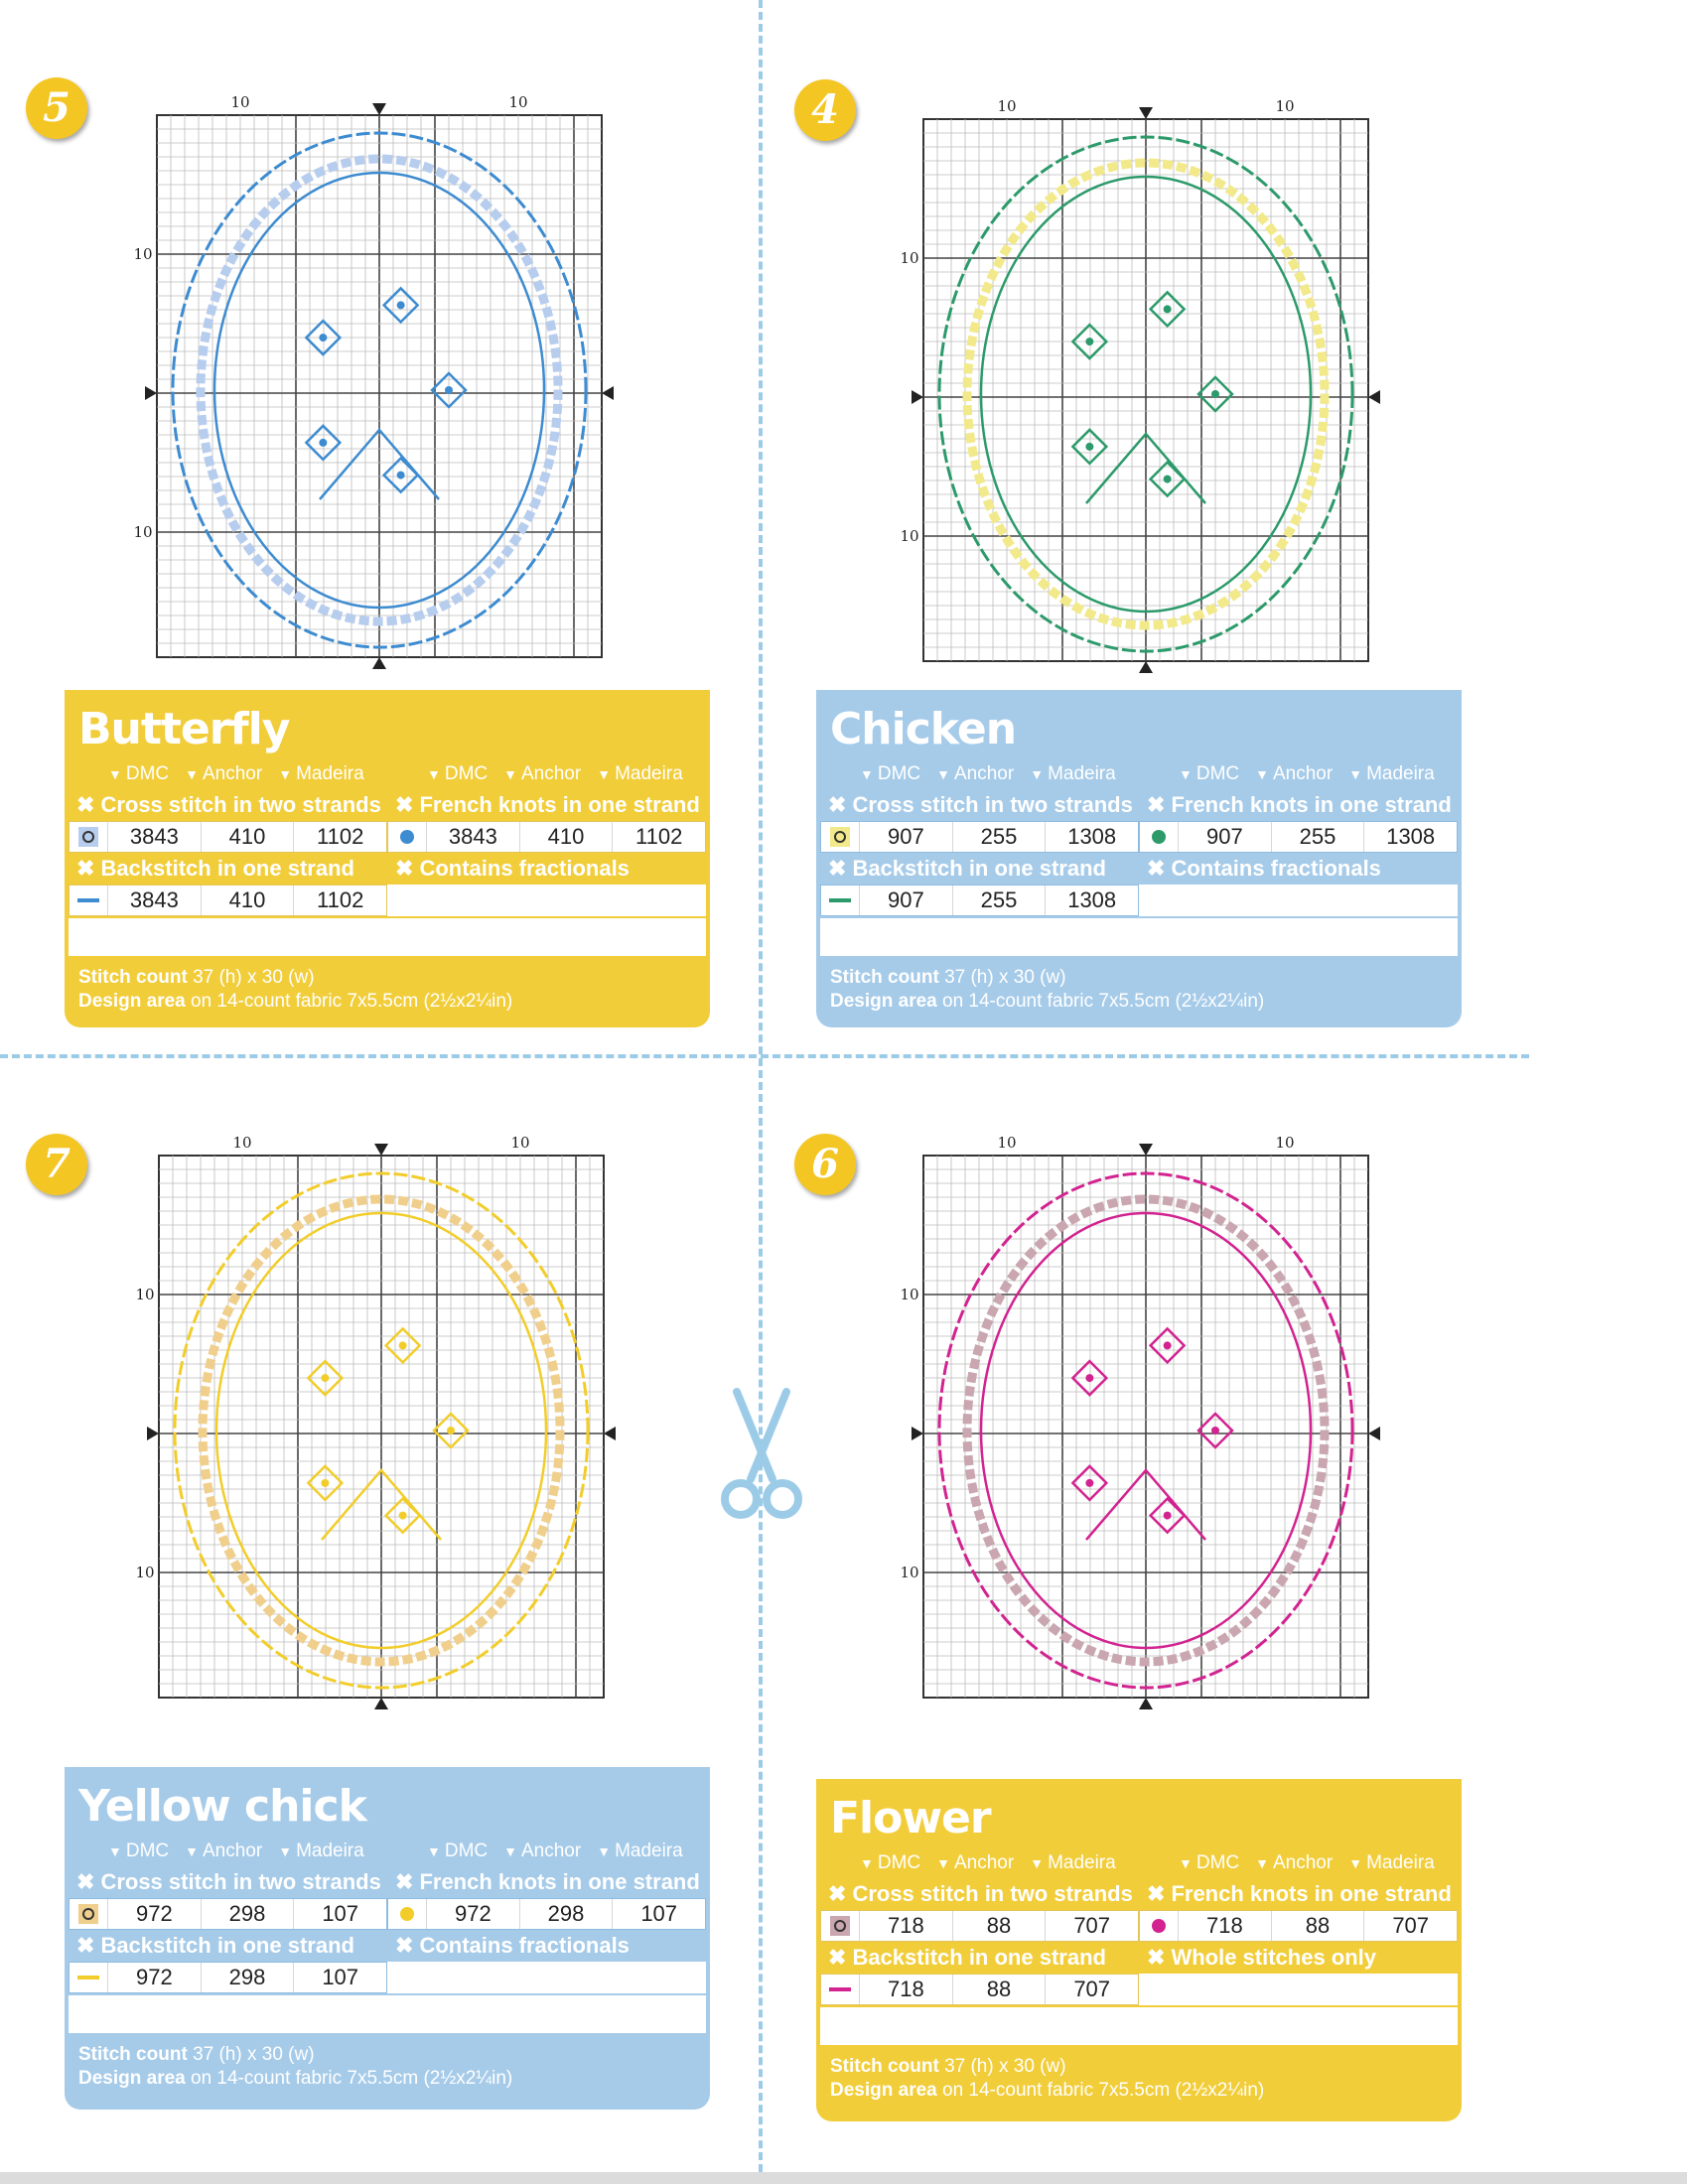  I want to click on pattern-number-badge: 7, so click(56, 1164).